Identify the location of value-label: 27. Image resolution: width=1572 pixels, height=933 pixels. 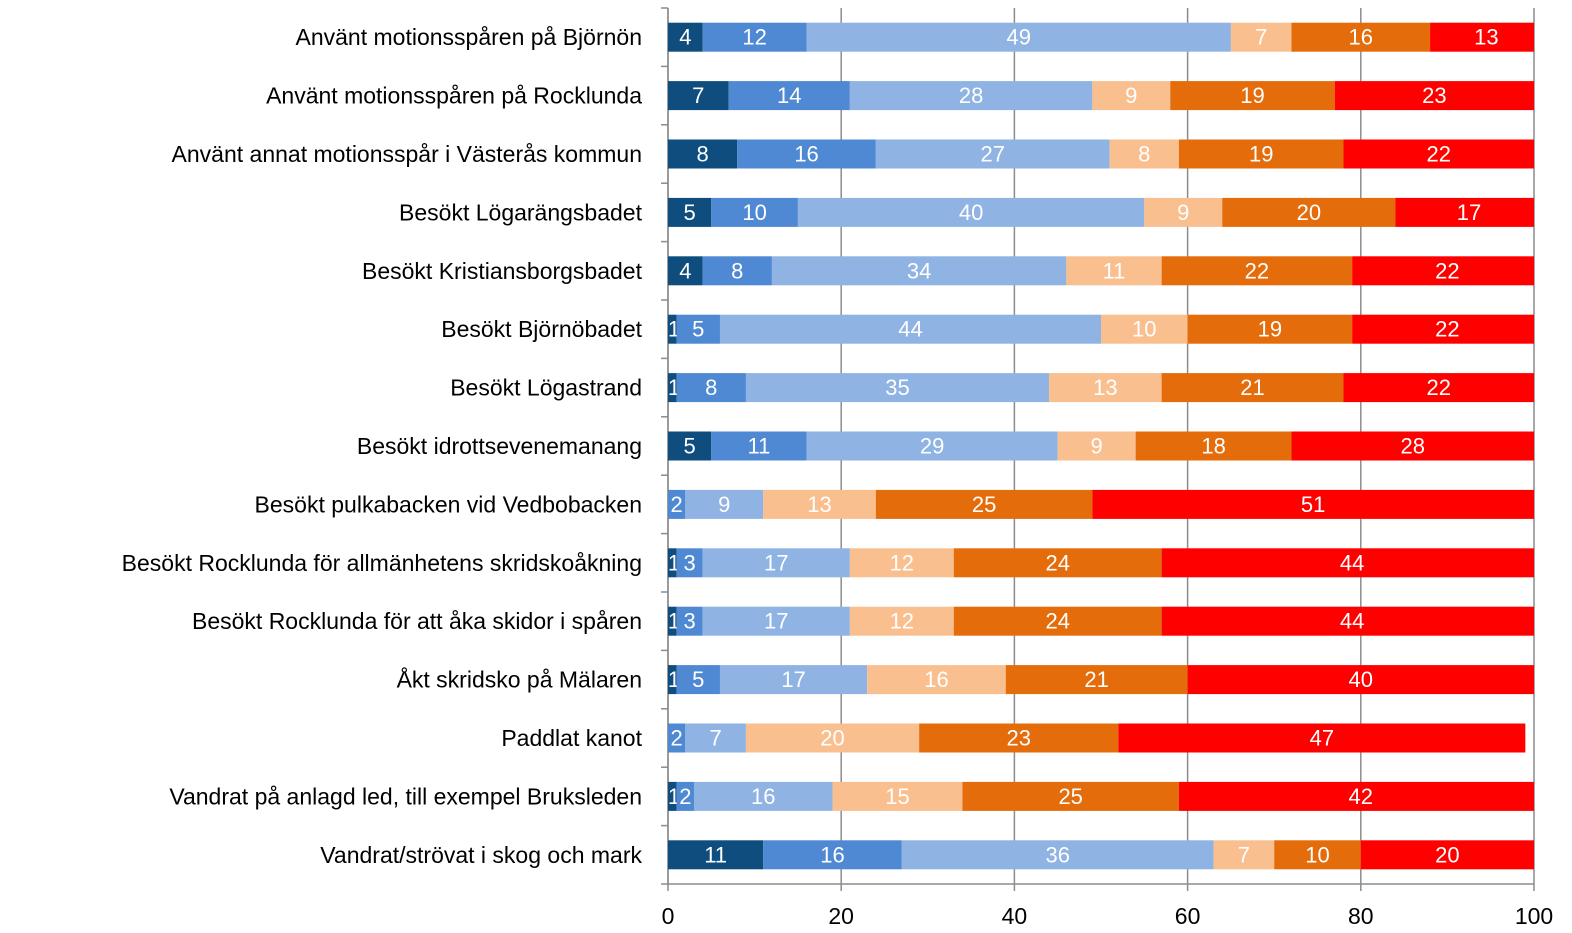
(993, 154).